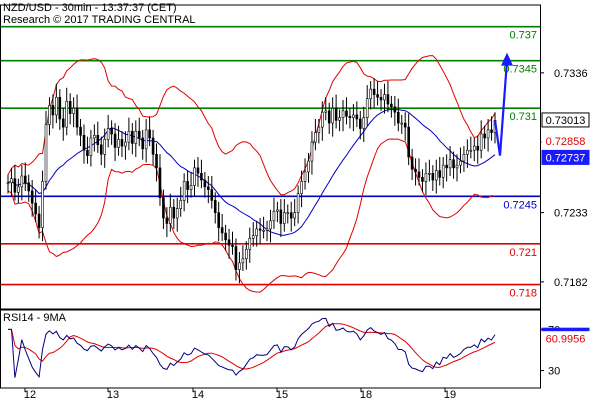 This screenshot has width=590, height=405. I want to click on x-tick-label: 19, so click(450, 394).